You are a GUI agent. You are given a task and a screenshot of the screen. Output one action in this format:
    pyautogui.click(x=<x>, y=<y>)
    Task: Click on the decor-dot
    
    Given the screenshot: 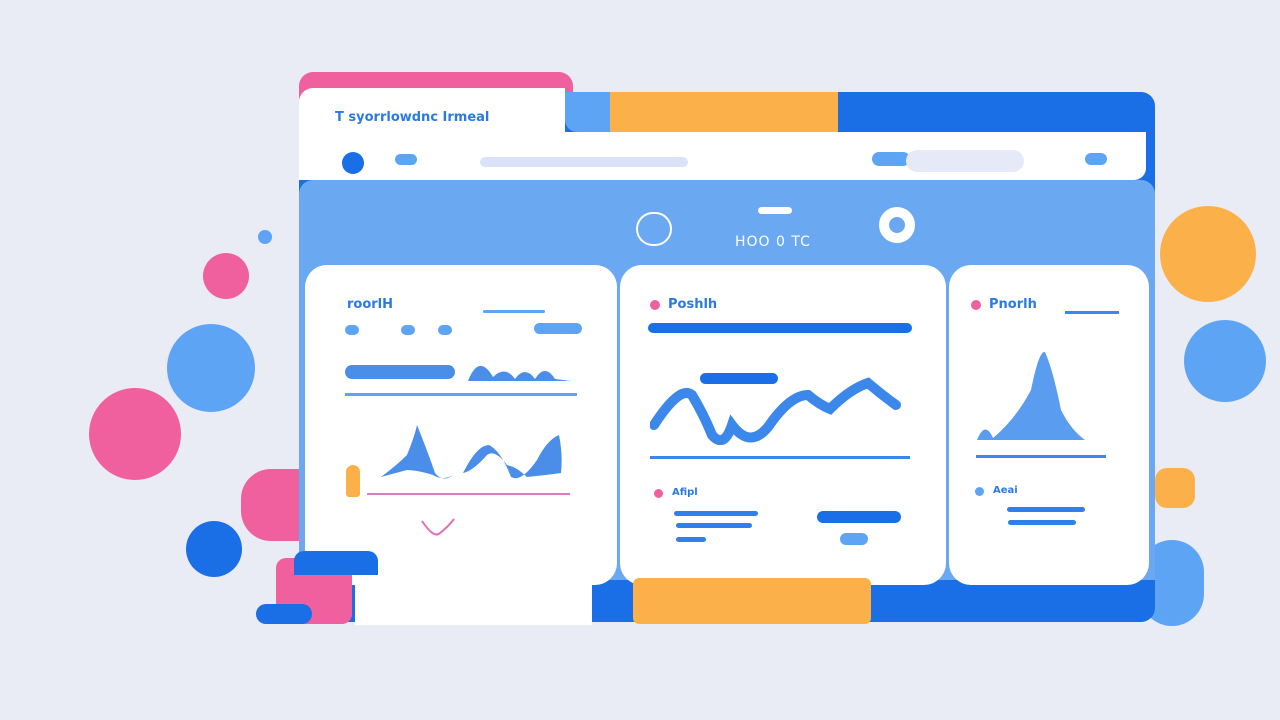 What is the action you would take?
    pyautogui.click(x=265, y=237)
    